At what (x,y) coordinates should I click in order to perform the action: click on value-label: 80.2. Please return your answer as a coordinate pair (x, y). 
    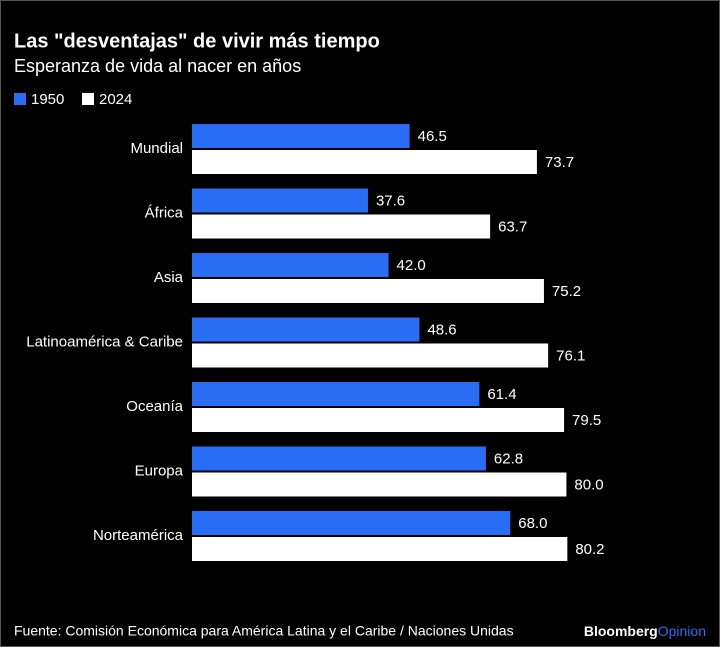
    Looking at the image, I should click on (589, 549).